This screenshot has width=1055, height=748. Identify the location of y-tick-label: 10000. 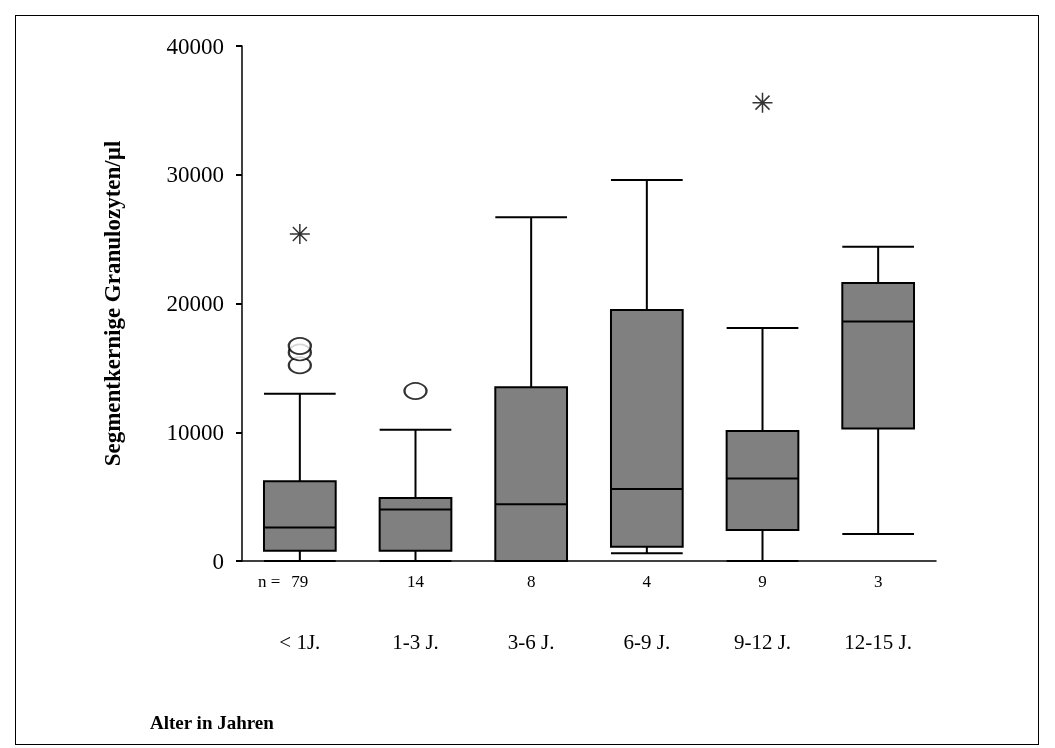
(195, 432).